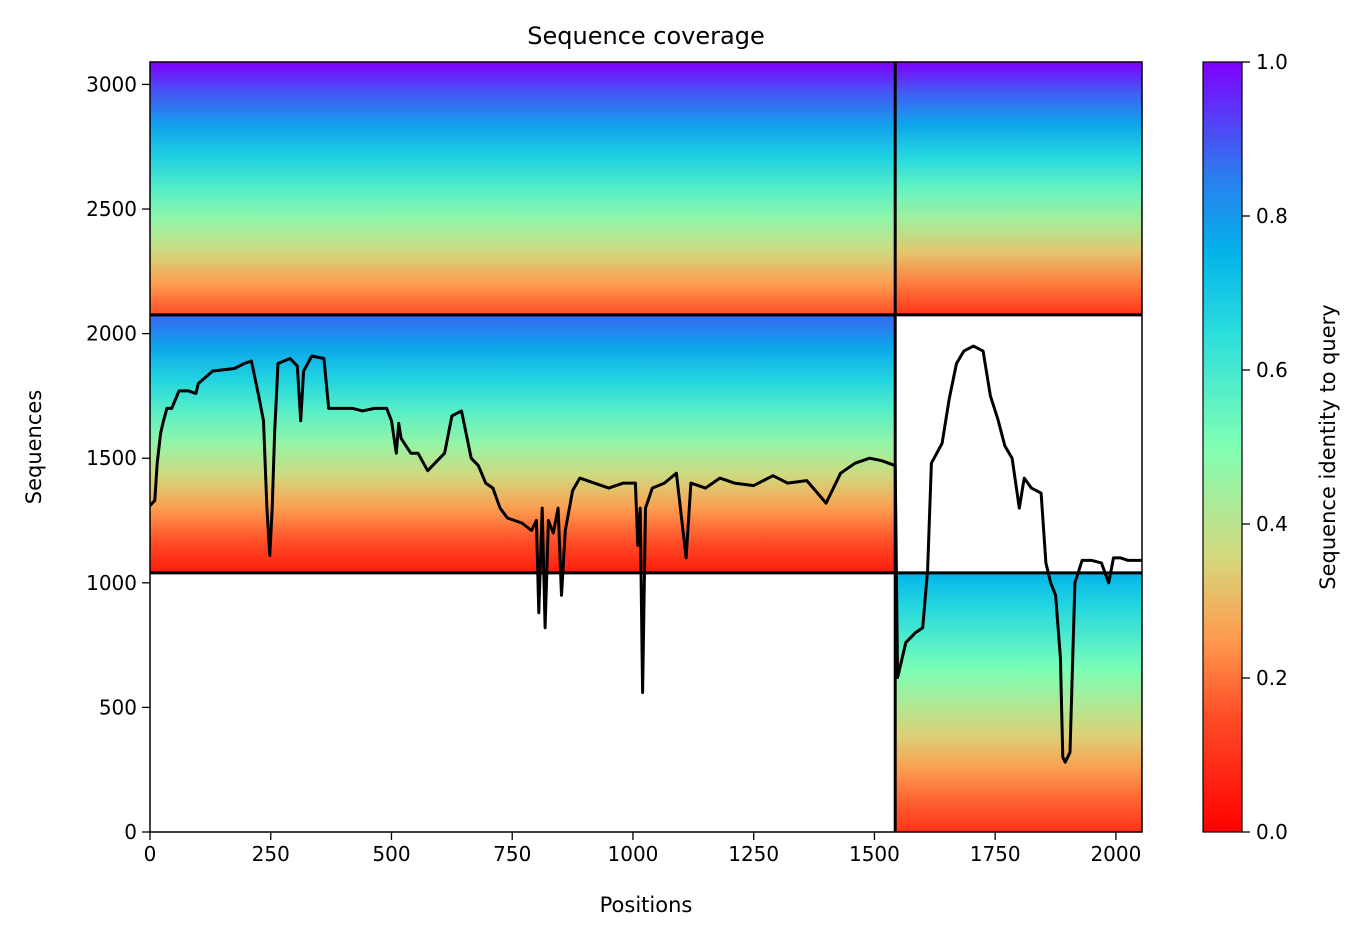 The width and height of the screenshot is (1364, 939). I want to click on x-tick-label: 1000, so click(633, 854).